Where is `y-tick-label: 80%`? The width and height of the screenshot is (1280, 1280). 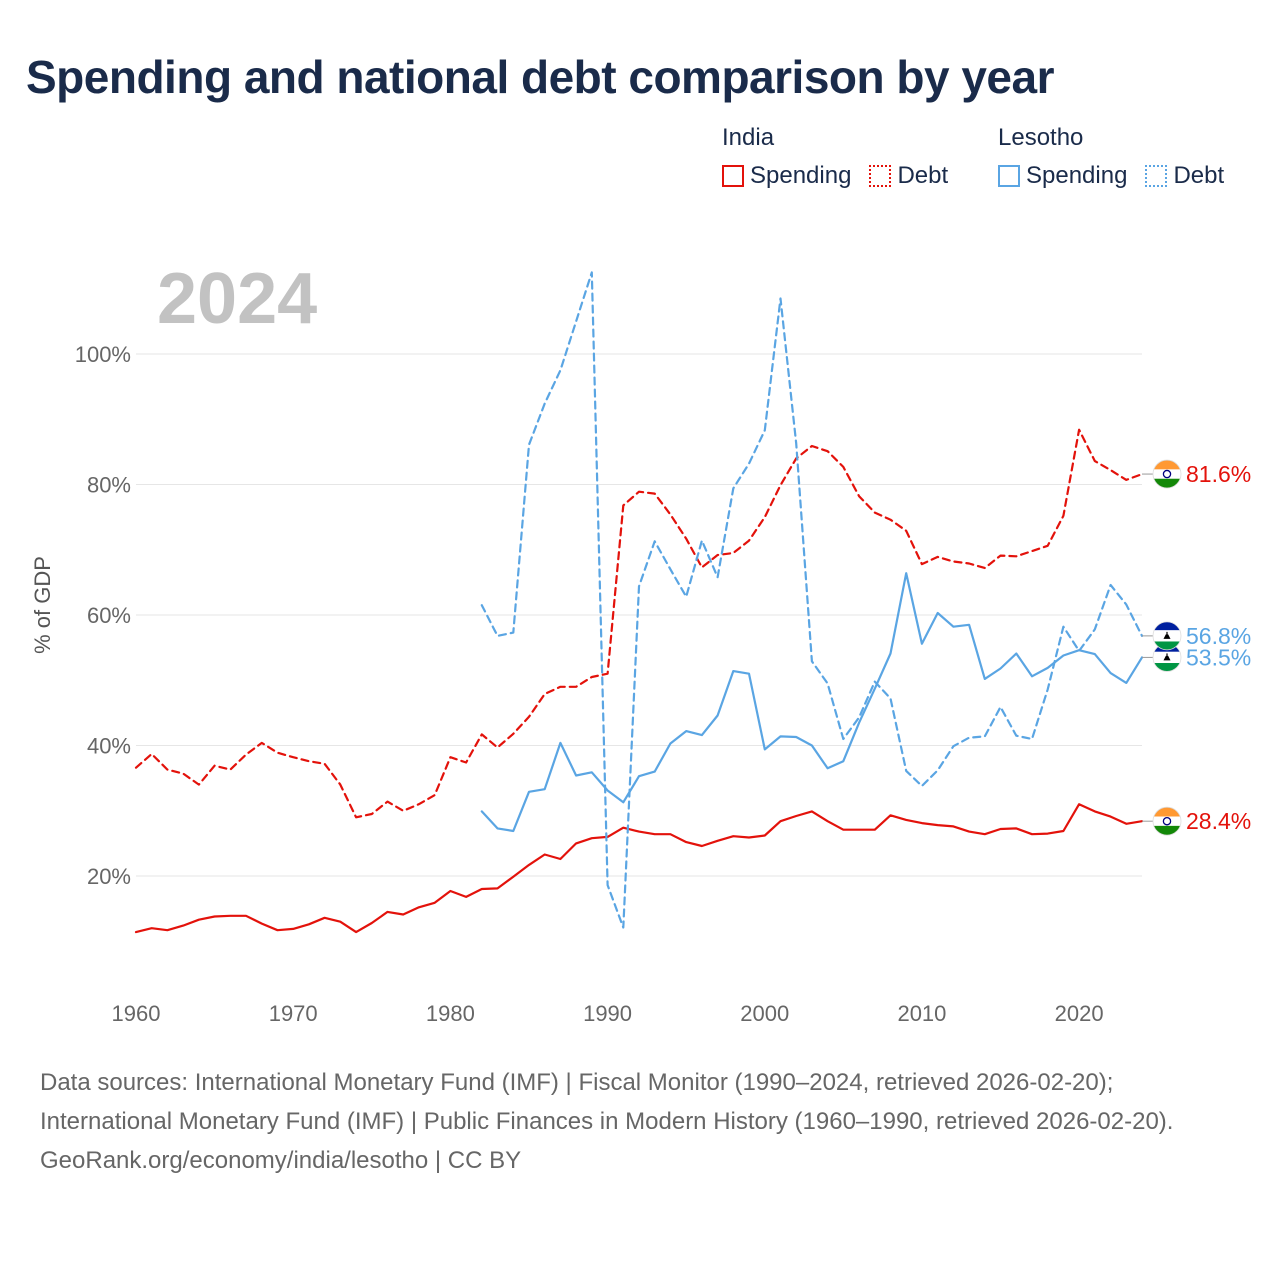 y-tick-label: 80% is located at coordinates (109, 485).